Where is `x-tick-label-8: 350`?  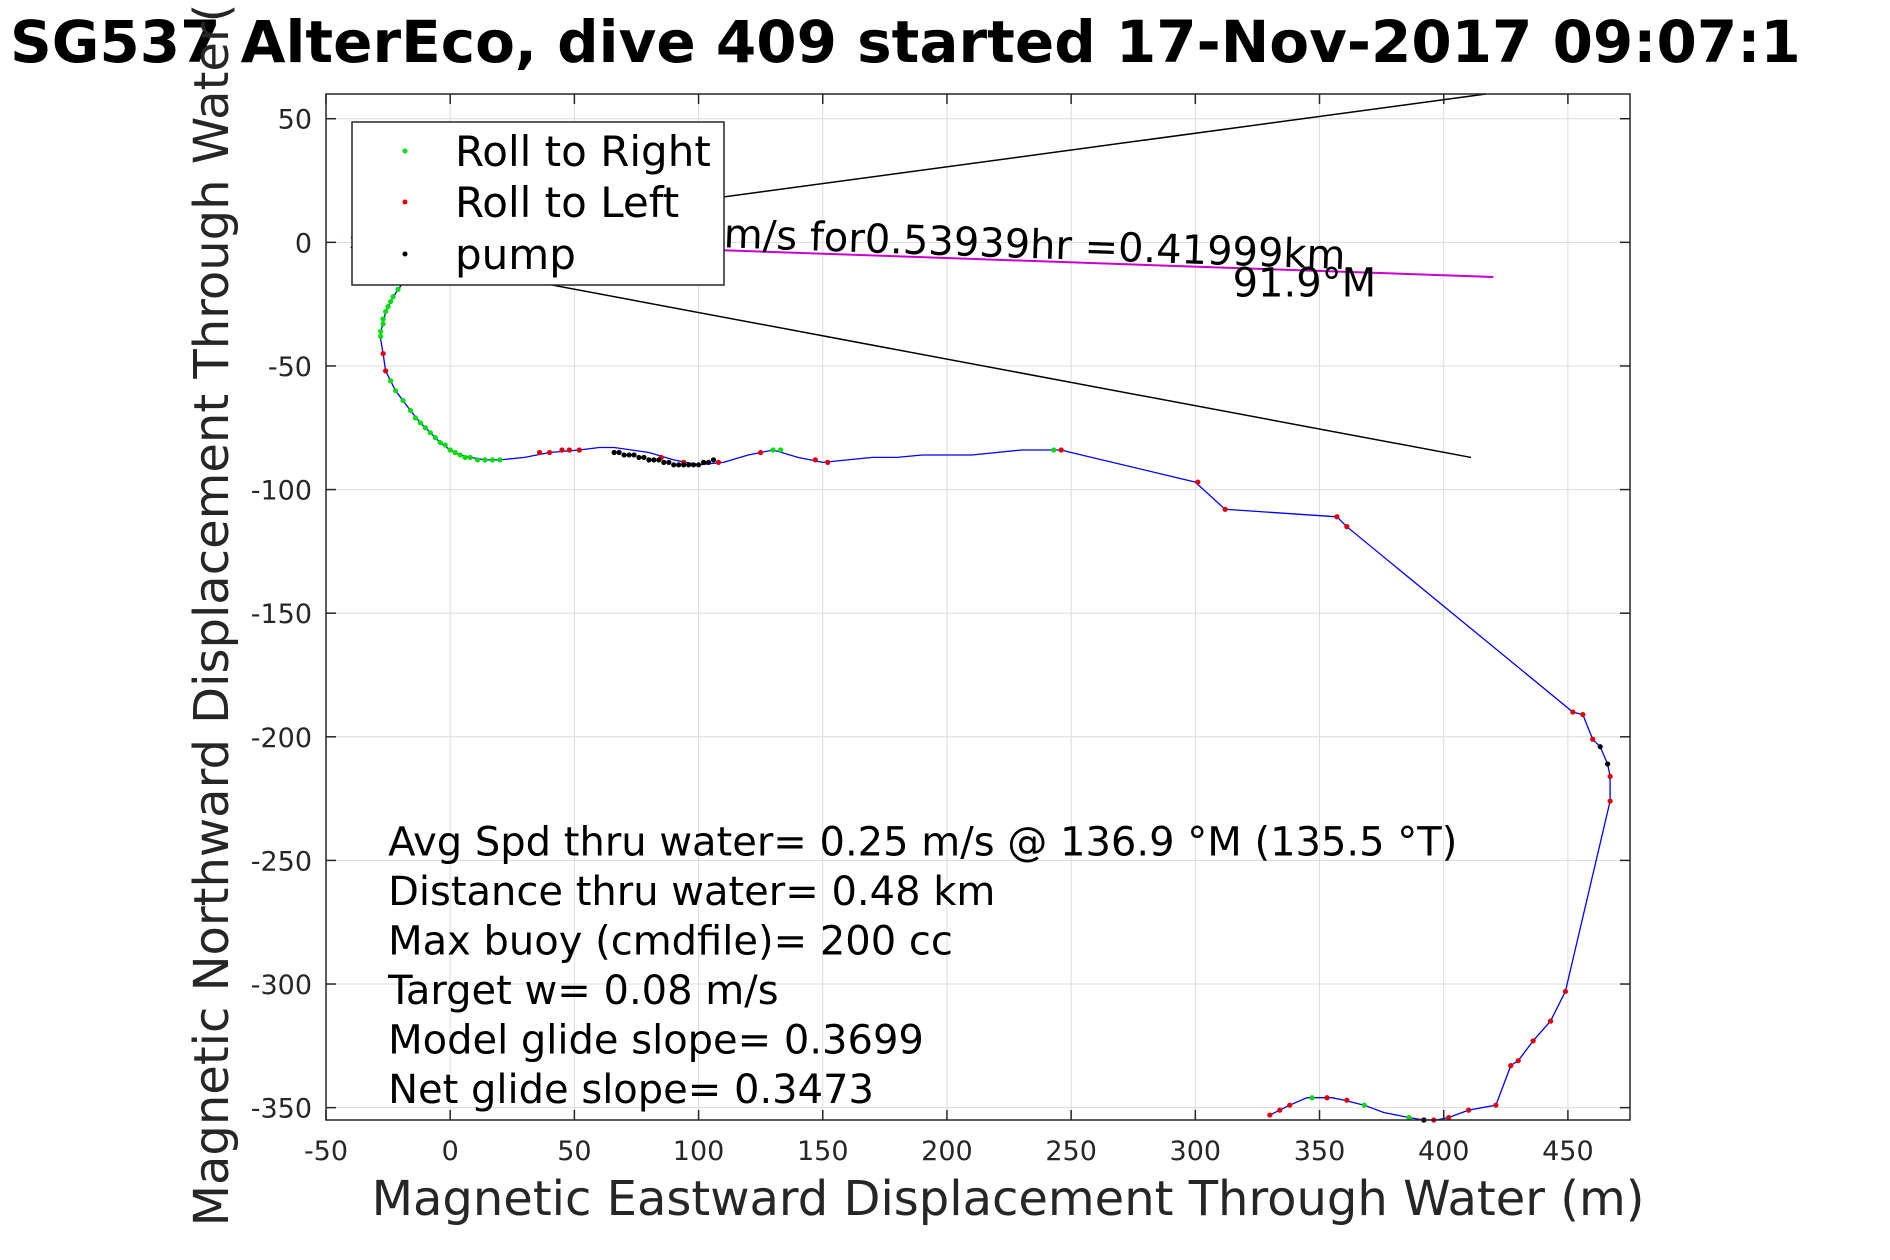
x-tick-label-8: 350 is located at coordinates (1320, 1151).